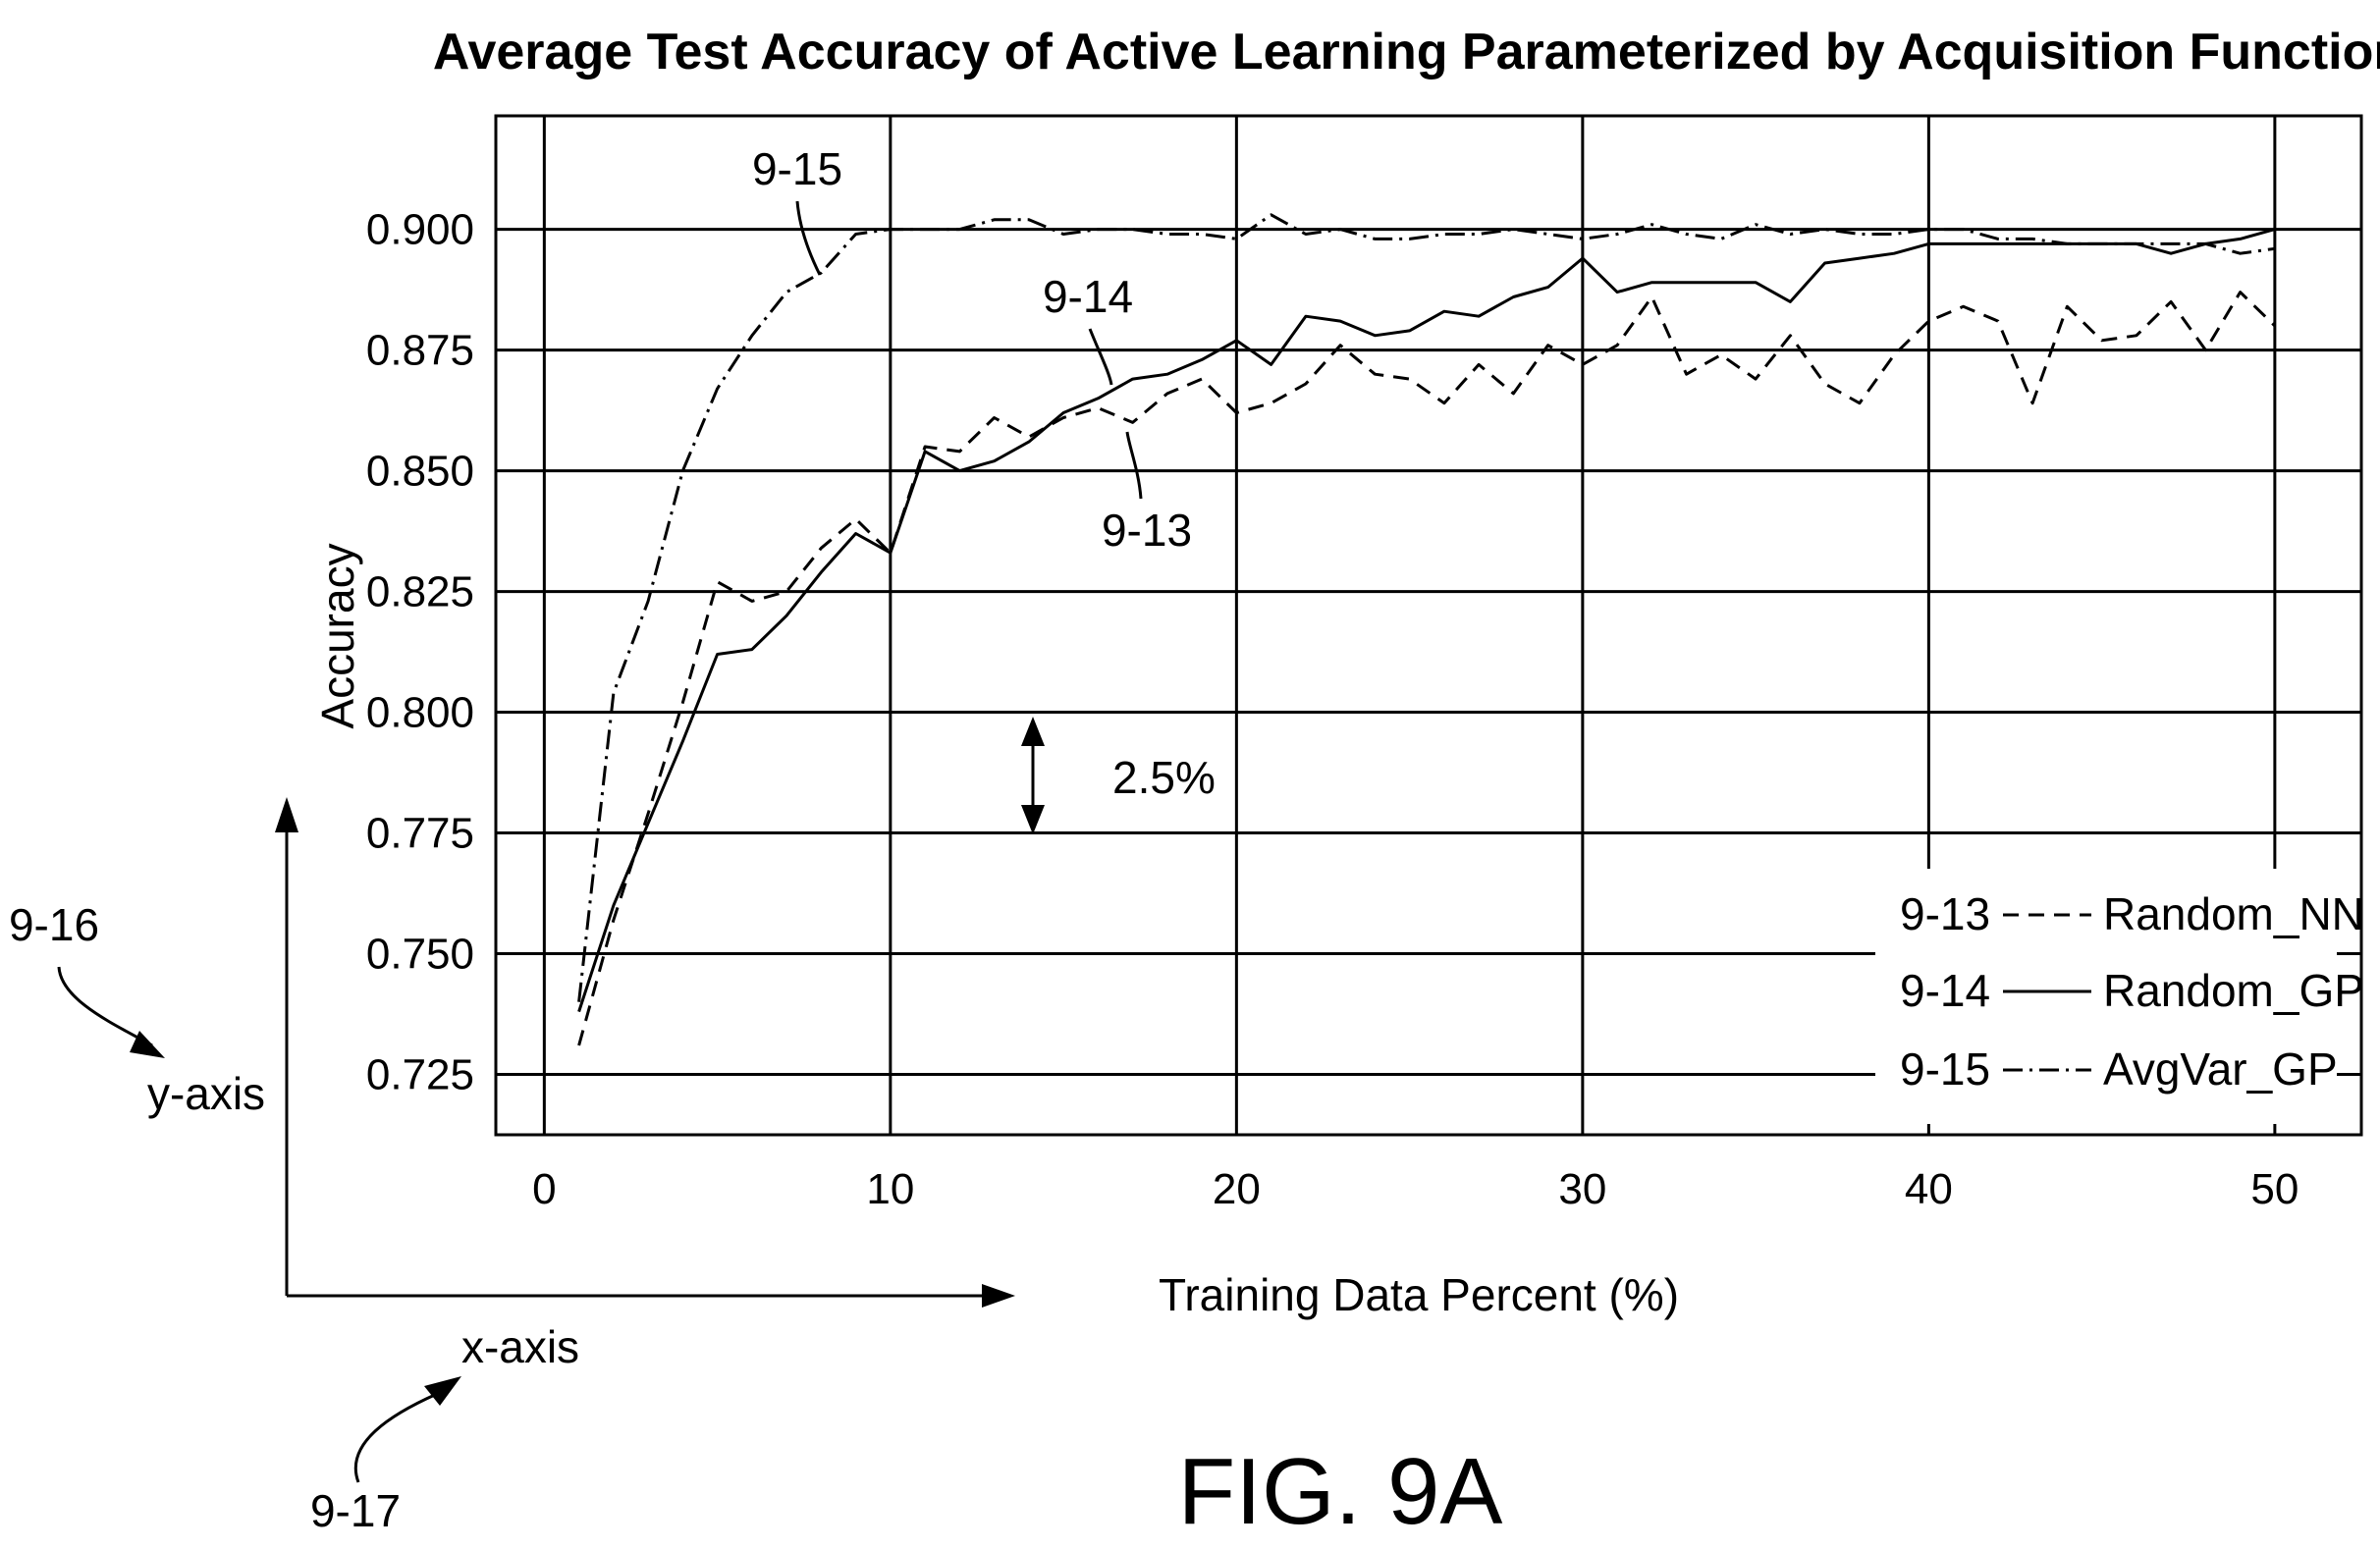  Describe the element at coordinates (2233, 913) in the screenshot. I see `legend-label: Random_NN` at that location.